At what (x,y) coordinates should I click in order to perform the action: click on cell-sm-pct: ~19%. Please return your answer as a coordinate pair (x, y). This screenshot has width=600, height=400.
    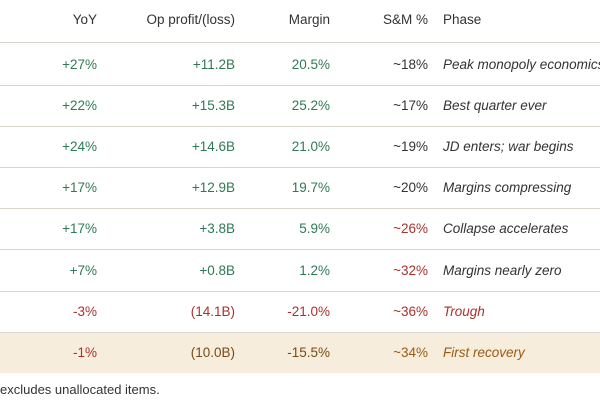
    Looking at the image, I should click on (410, 147).